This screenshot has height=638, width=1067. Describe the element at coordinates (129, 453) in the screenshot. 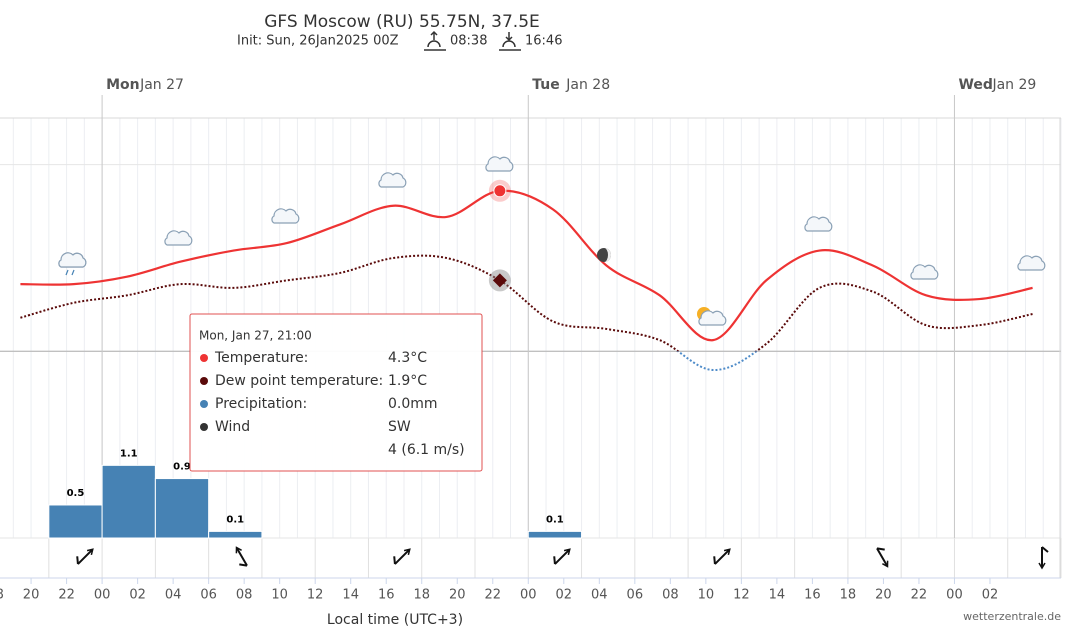

I see `precip-label: 1.1` at that location.